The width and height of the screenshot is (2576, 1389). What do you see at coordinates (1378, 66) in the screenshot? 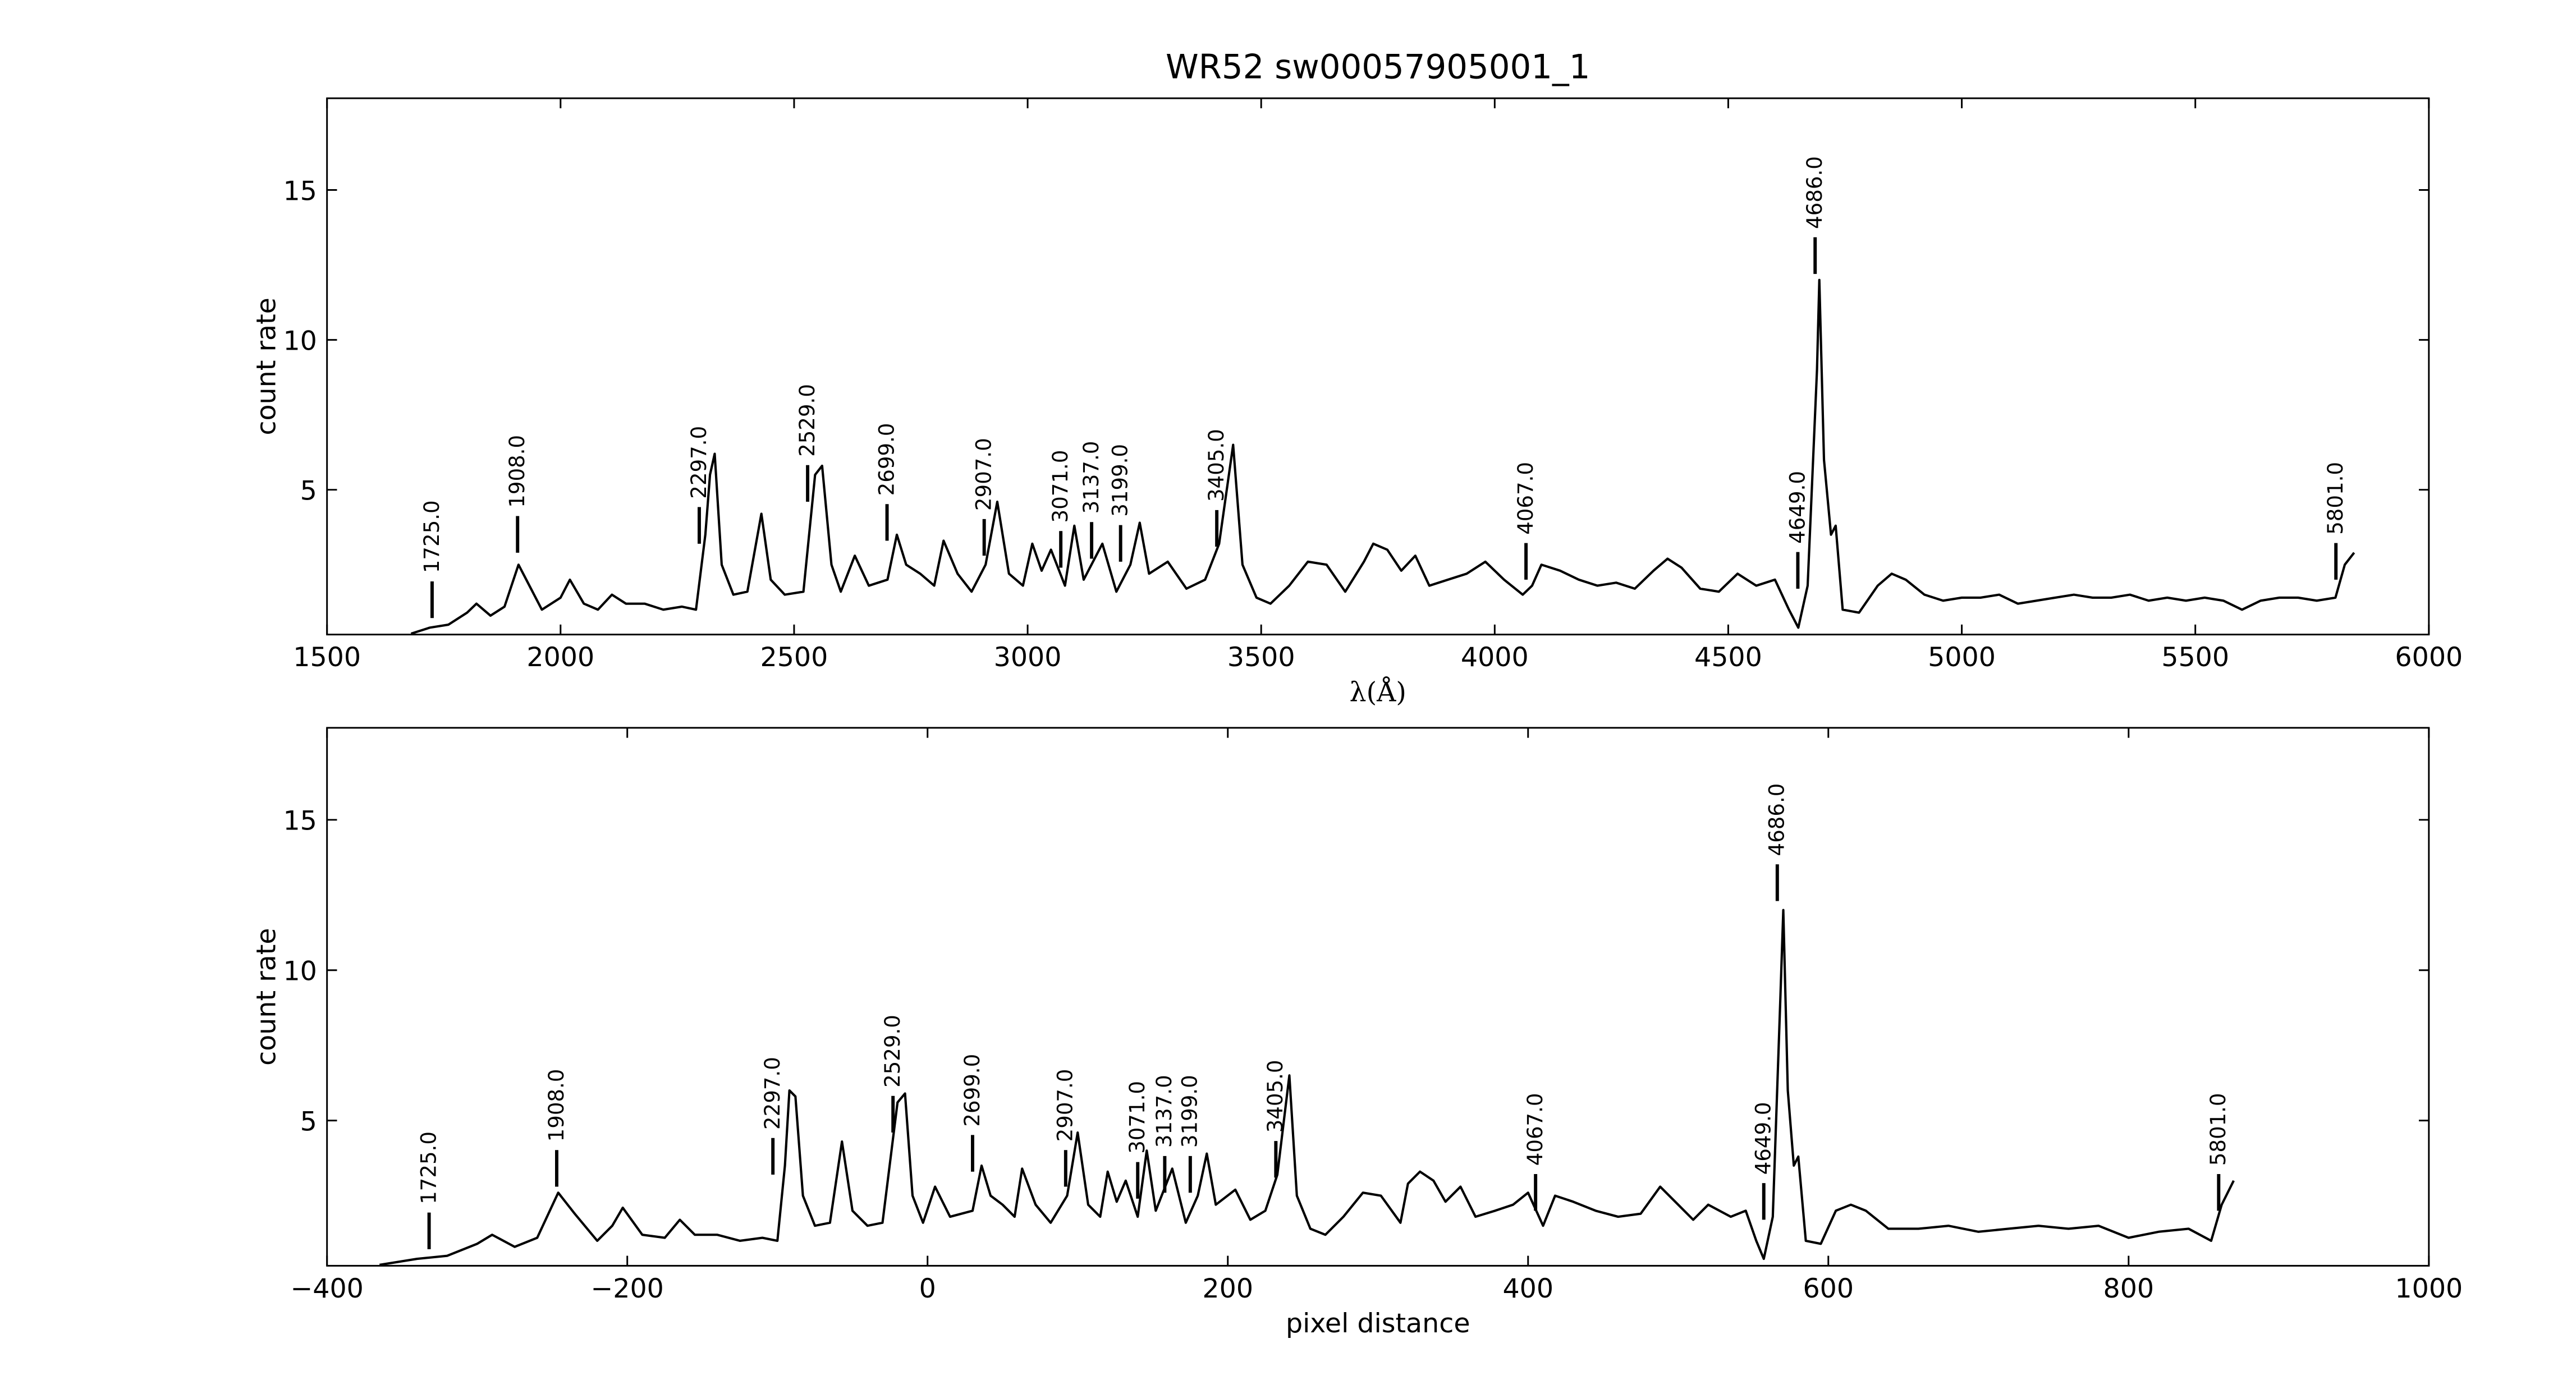
I see `chart-title: WR52 sw00057905001_1` at bounding box center [1378, 66].